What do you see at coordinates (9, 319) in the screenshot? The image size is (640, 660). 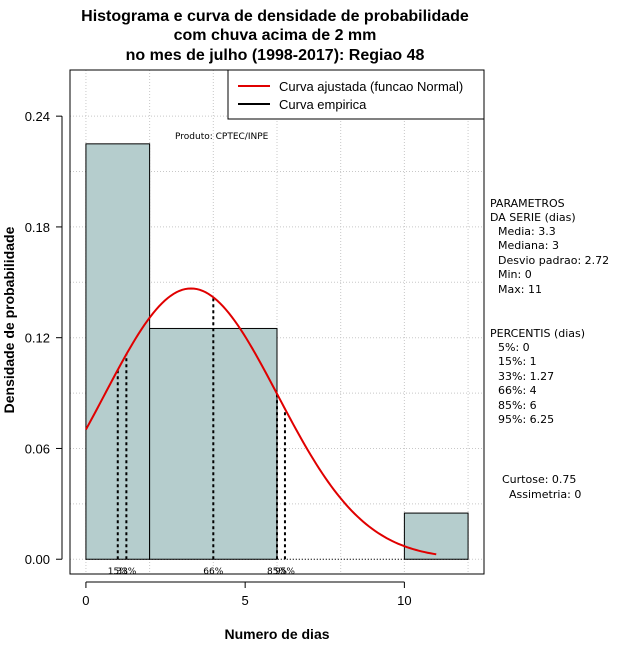 I see `y-axis-title: Densidade de probabilidade` at bounding box center [9, 319].